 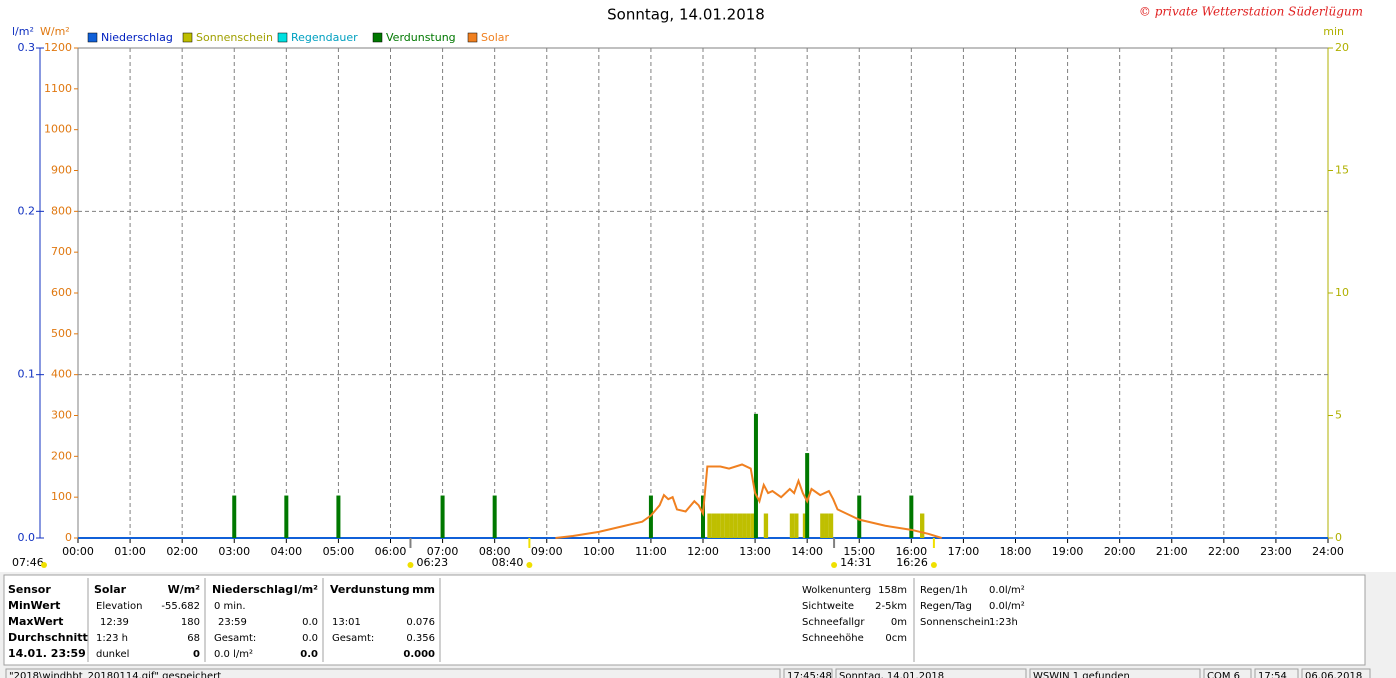 What do you see at coordinates (1328, 551) in the screenshot?
I see `x-tick-label: 24:00` at bounding box center [1328, 551].